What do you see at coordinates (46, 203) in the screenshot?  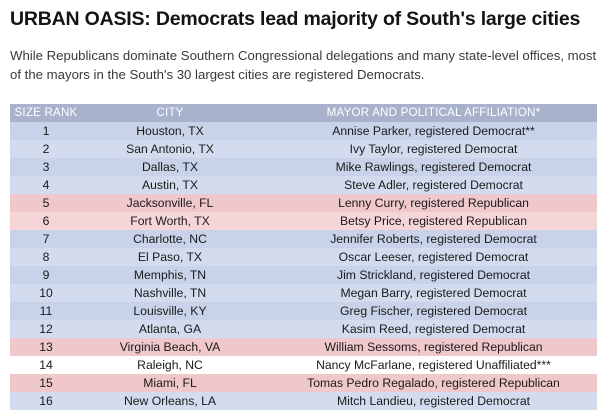 I see `rank-cell: 5` at bounding box center [46, 203].